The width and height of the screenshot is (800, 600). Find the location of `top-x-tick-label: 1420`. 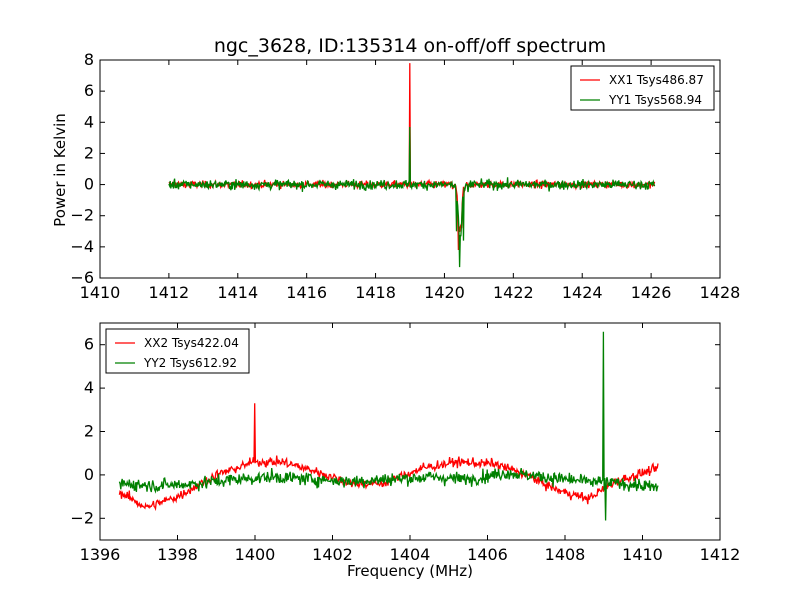

top-x-tick-label: 1420 is located at coordinates (444, 292).